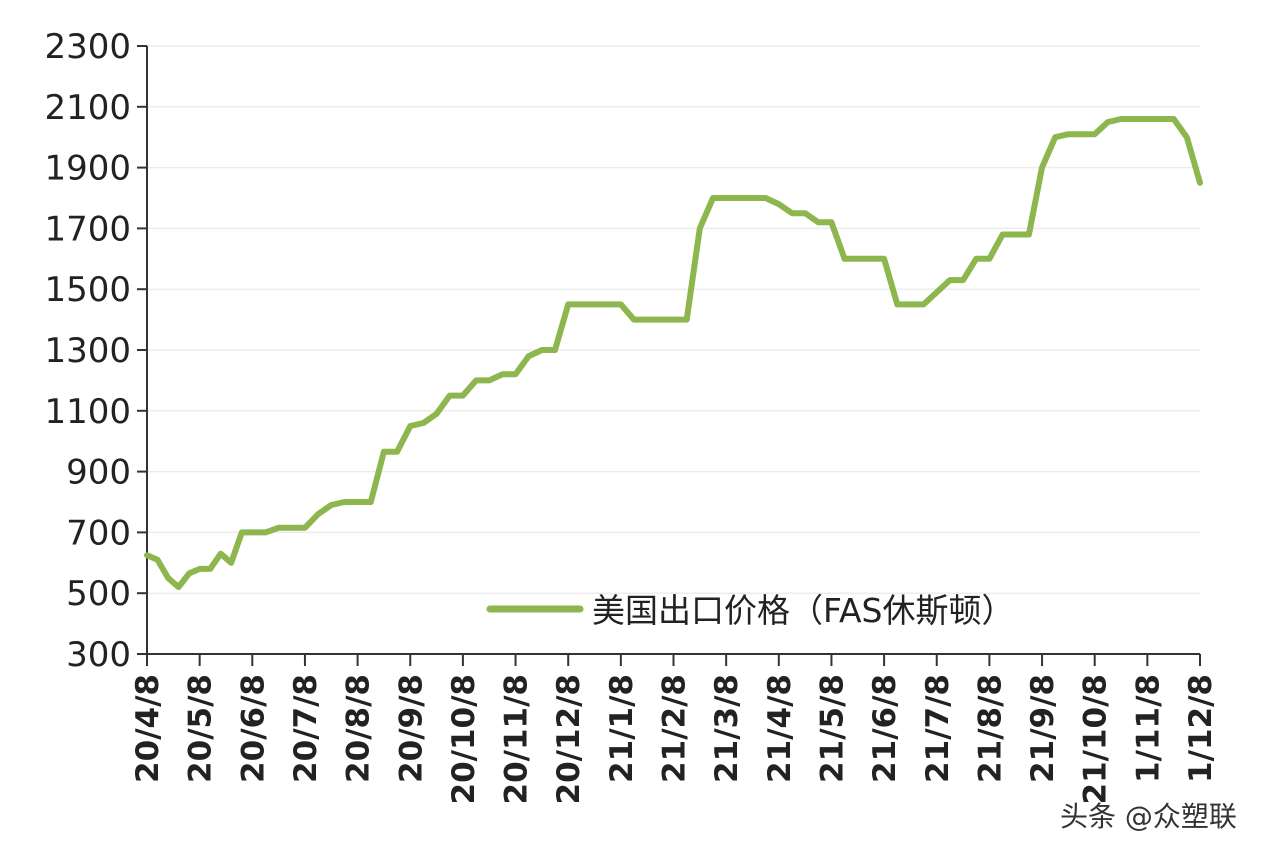 This screenshot has height=858, width=1286. What do you see at coordinates (569, 739) in the screenshot?
I see `x-tick-label: 20/12/8` at bounding box center [569, 739].